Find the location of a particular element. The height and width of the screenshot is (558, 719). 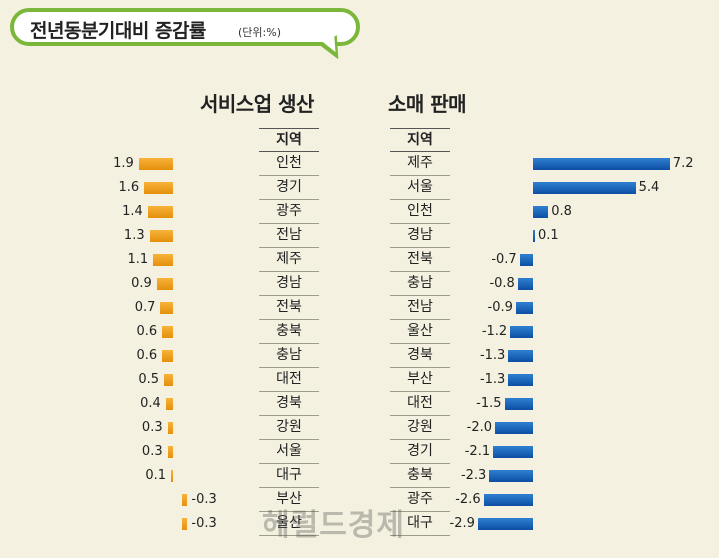

service-region-label: 충북 is located at coordinates (289, 332).